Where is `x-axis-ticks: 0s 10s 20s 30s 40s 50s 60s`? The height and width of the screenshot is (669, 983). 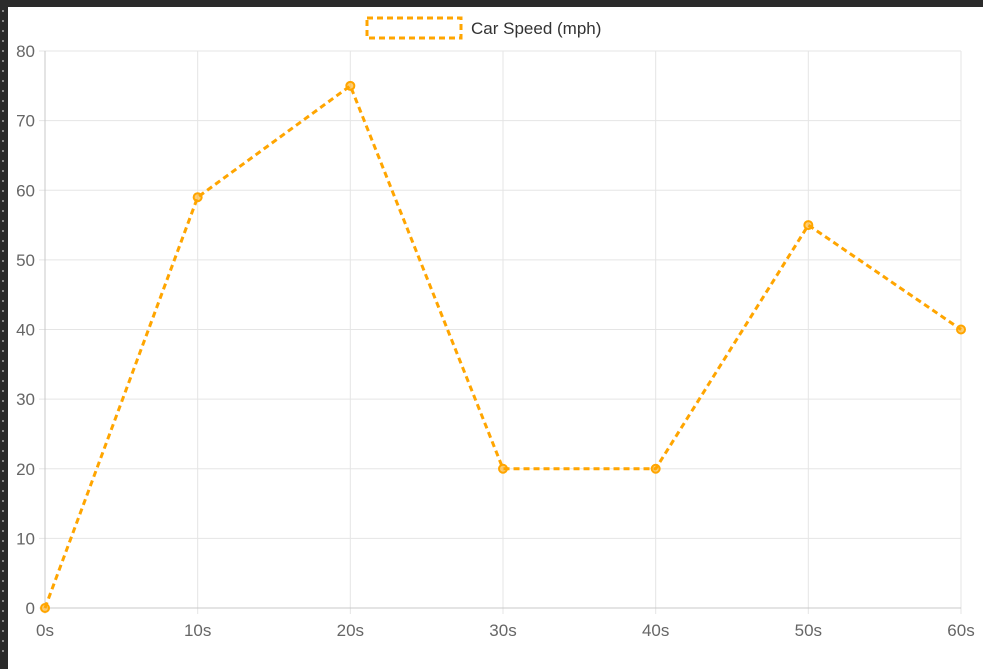
x-axis-ticks: 0s 10s 20s 30s 40s 50s 60s is located at coordinates (505, 630).